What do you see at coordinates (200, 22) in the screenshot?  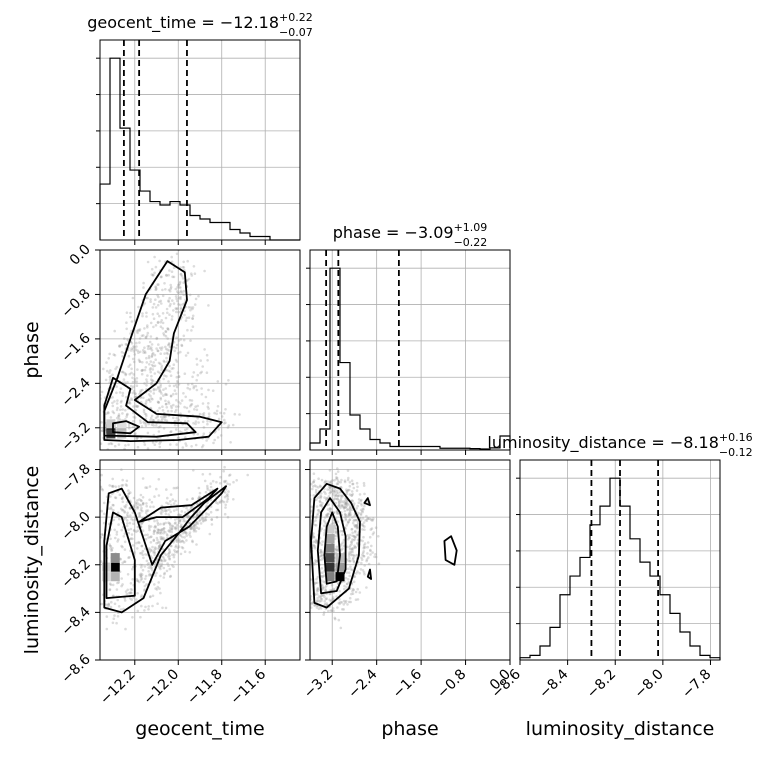 I see `histogram-title-geocent_time: geocent_time = −12.18+0.22` at bounding box center [200, 22].